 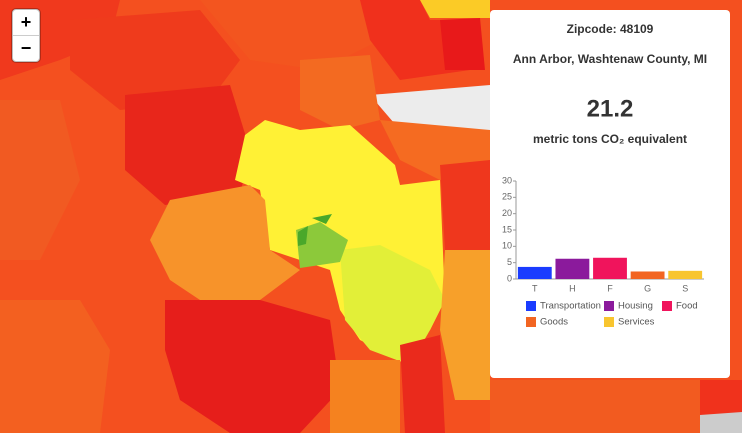 I want to click on place: Ann Arbor, Washtenaw County, MI, so click(x=610, y=59).